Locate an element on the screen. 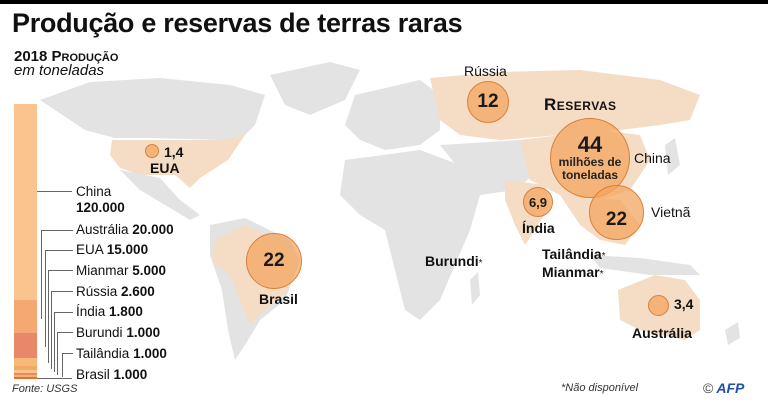 This screenshot has height=409, width=768. leader-line-brazil is located at coordinates (54, 378).